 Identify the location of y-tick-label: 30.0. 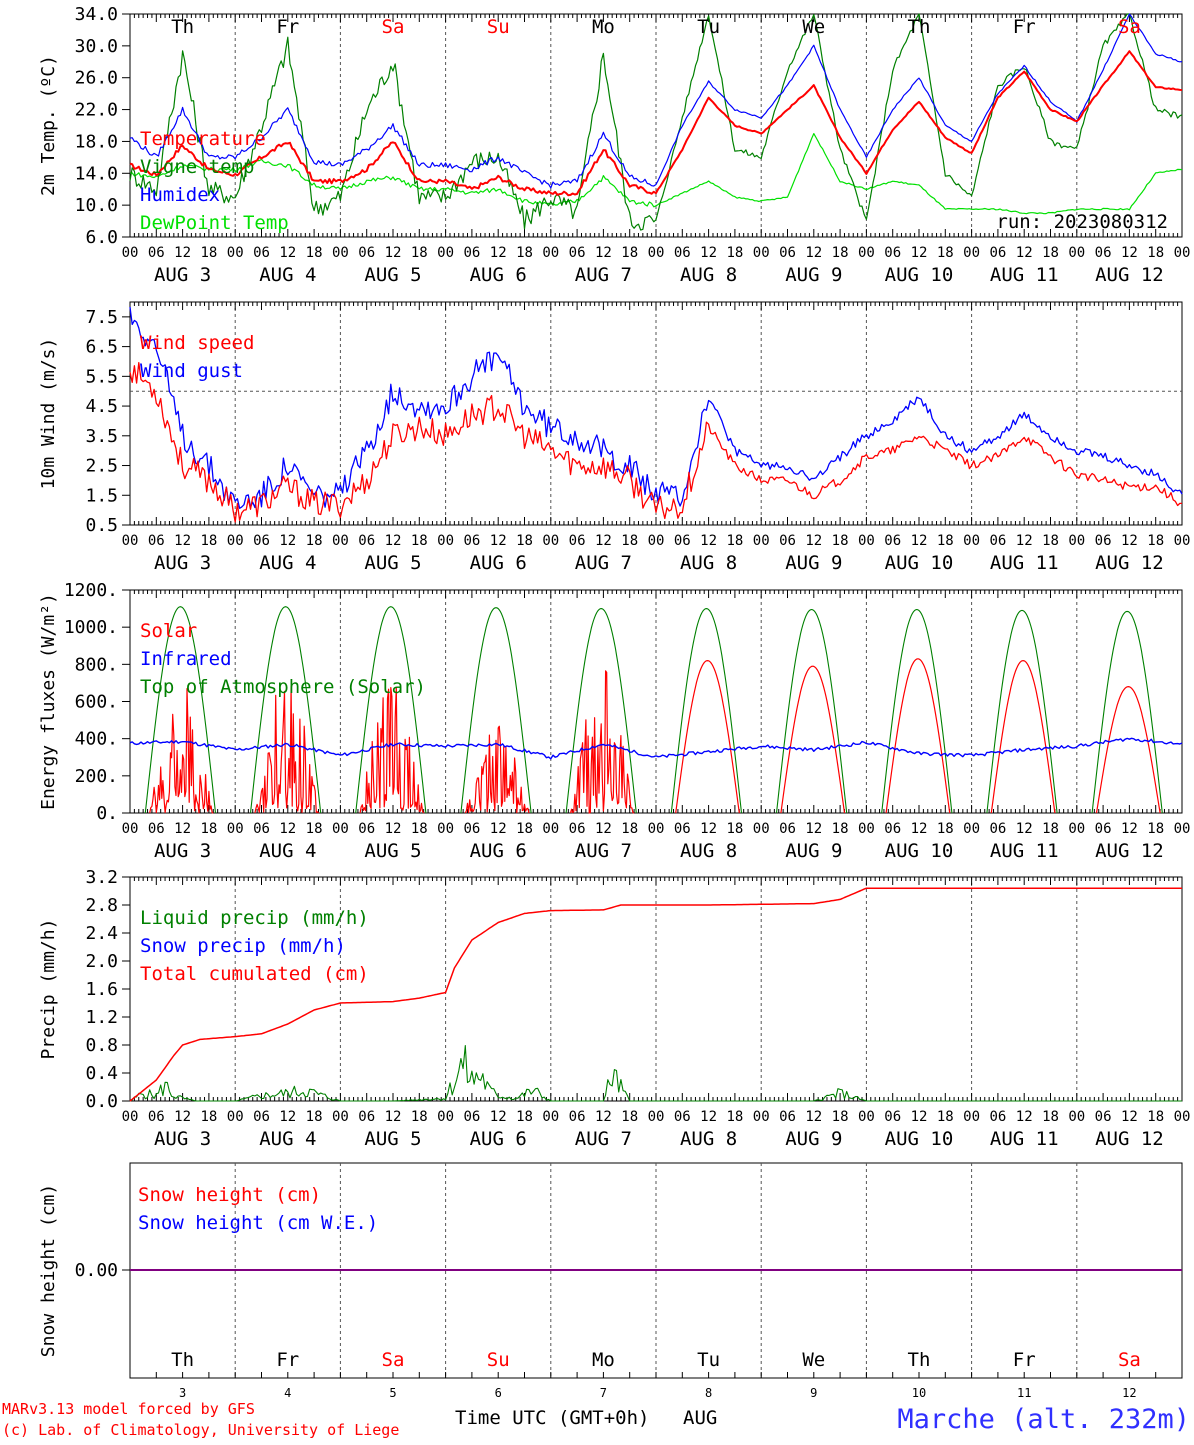
(96, 46).